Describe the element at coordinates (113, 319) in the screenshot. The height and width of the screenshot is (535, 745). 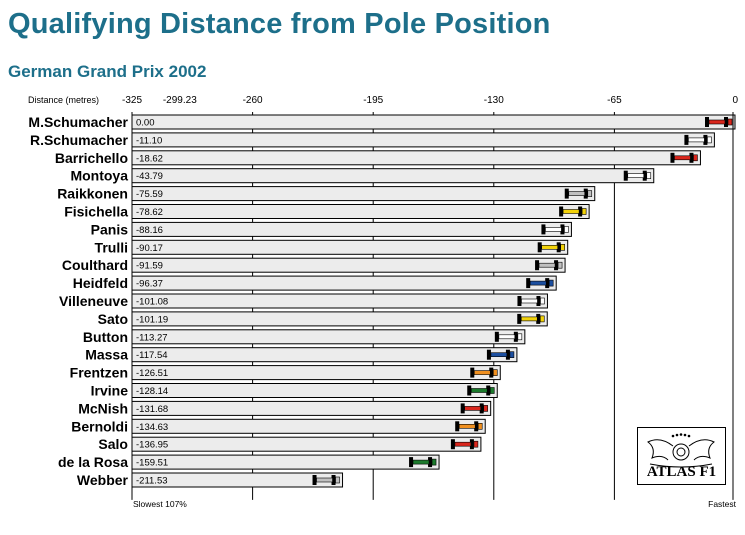
I see `driver-label: Sato` at that location.